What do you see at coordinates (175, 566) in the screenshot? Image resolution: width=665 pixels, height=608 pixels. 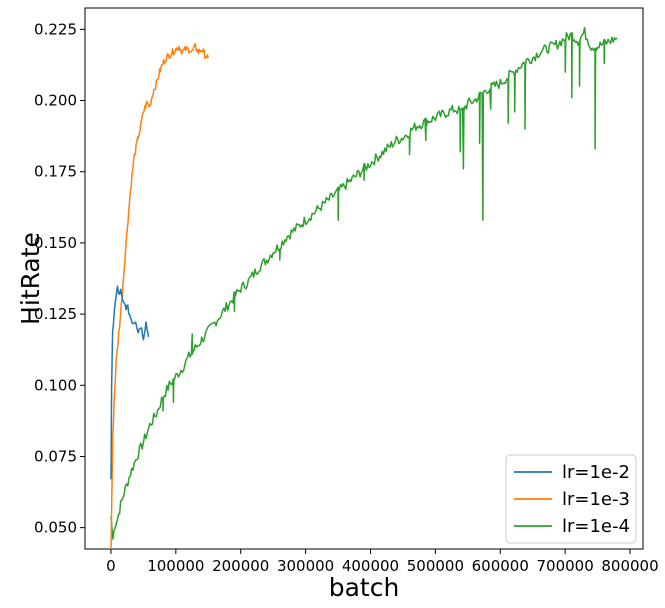 I see `x-tick-label: 100000` at bounding box center [175, 566].